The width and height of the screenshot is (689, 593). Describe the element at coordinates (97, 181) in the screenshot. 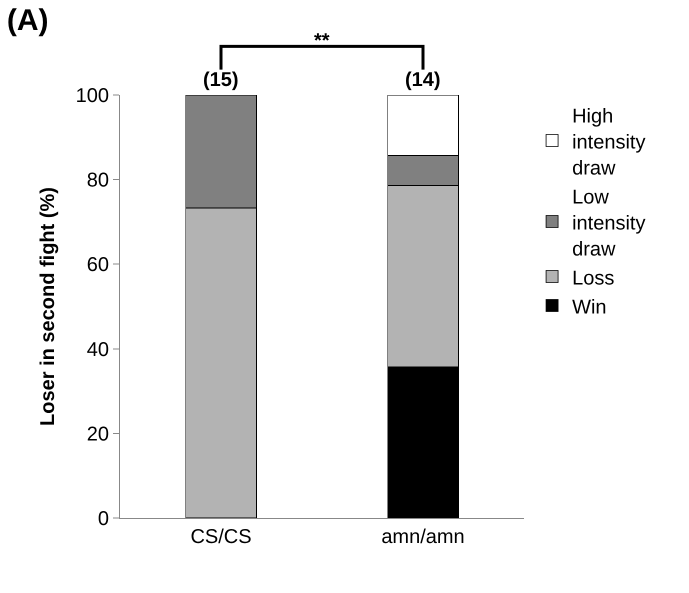

I see `y-tick-label: 80` at that location.